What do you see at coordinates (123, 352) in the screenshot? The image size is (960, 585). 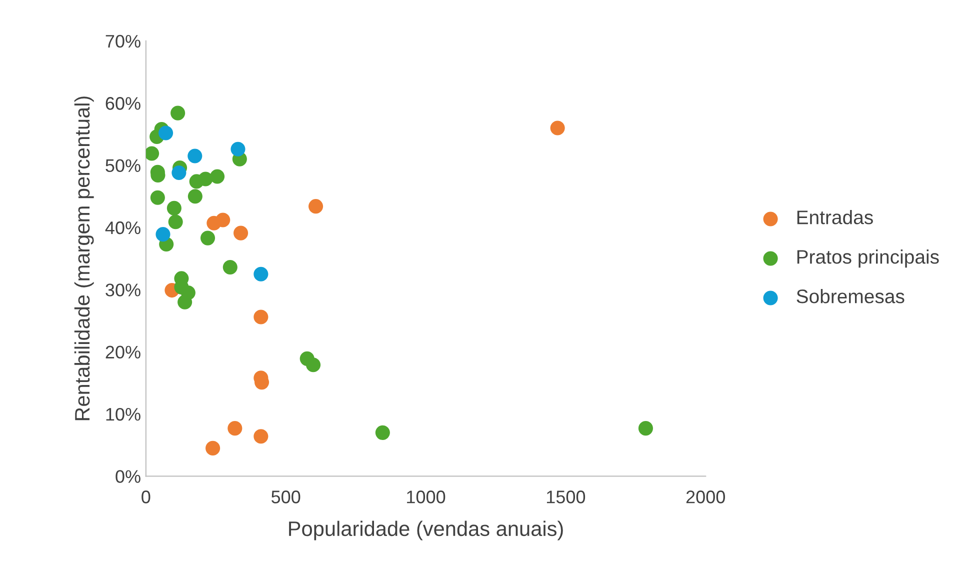 I see `y-tick-label: 20%` at bounding box center [123, 352].